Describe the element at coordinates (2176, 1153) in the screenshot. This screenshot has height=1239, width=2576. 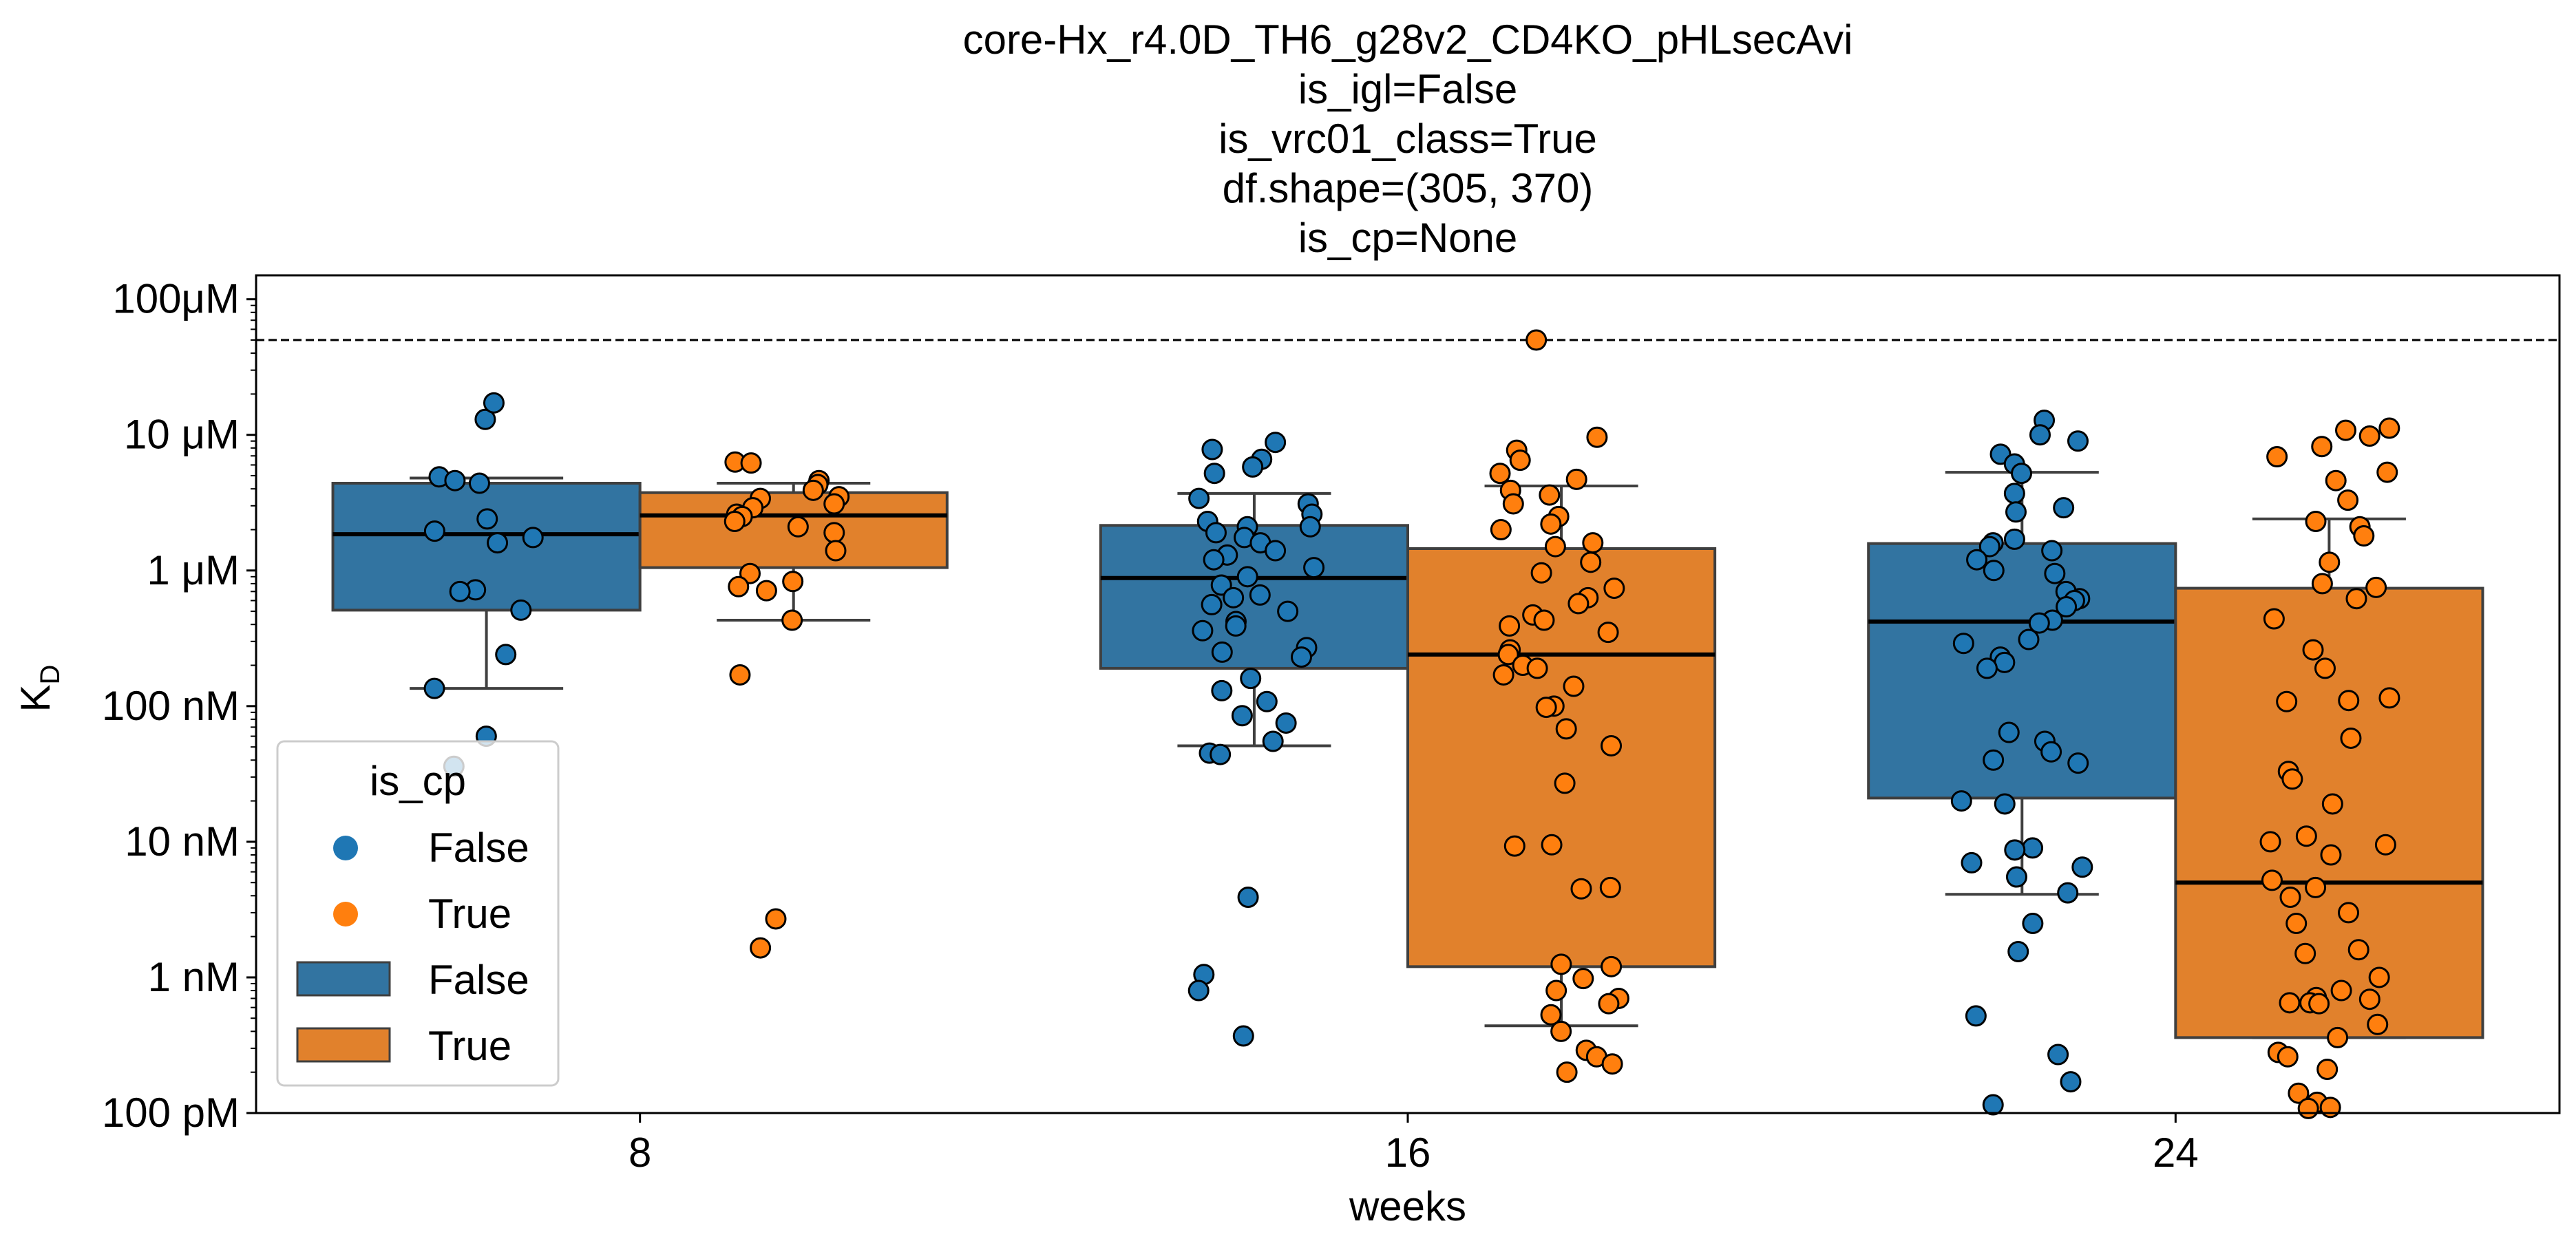
I see `x-tick-label: 24` at that location.